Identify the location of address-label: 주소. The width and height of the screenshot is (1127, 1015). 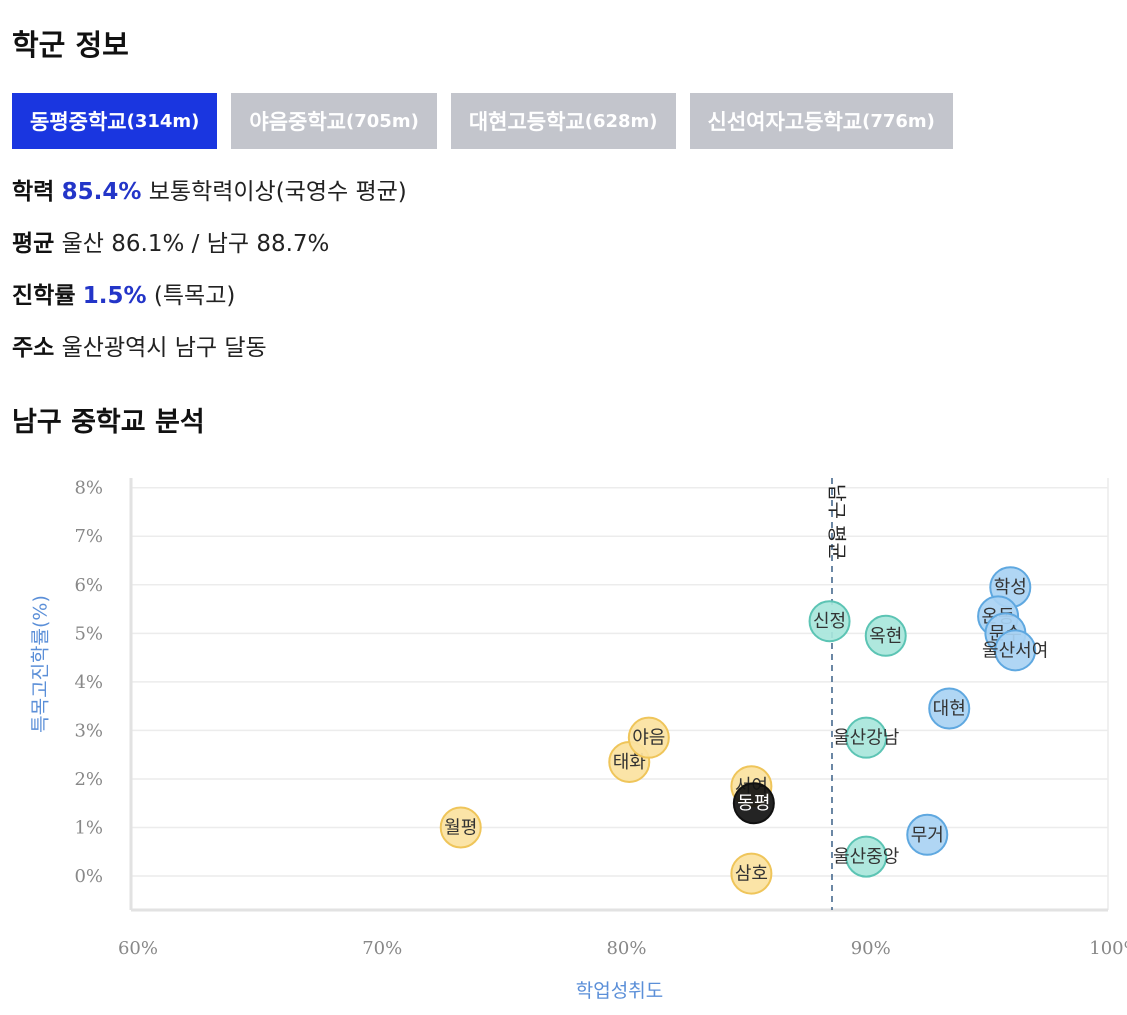
(33, 348).